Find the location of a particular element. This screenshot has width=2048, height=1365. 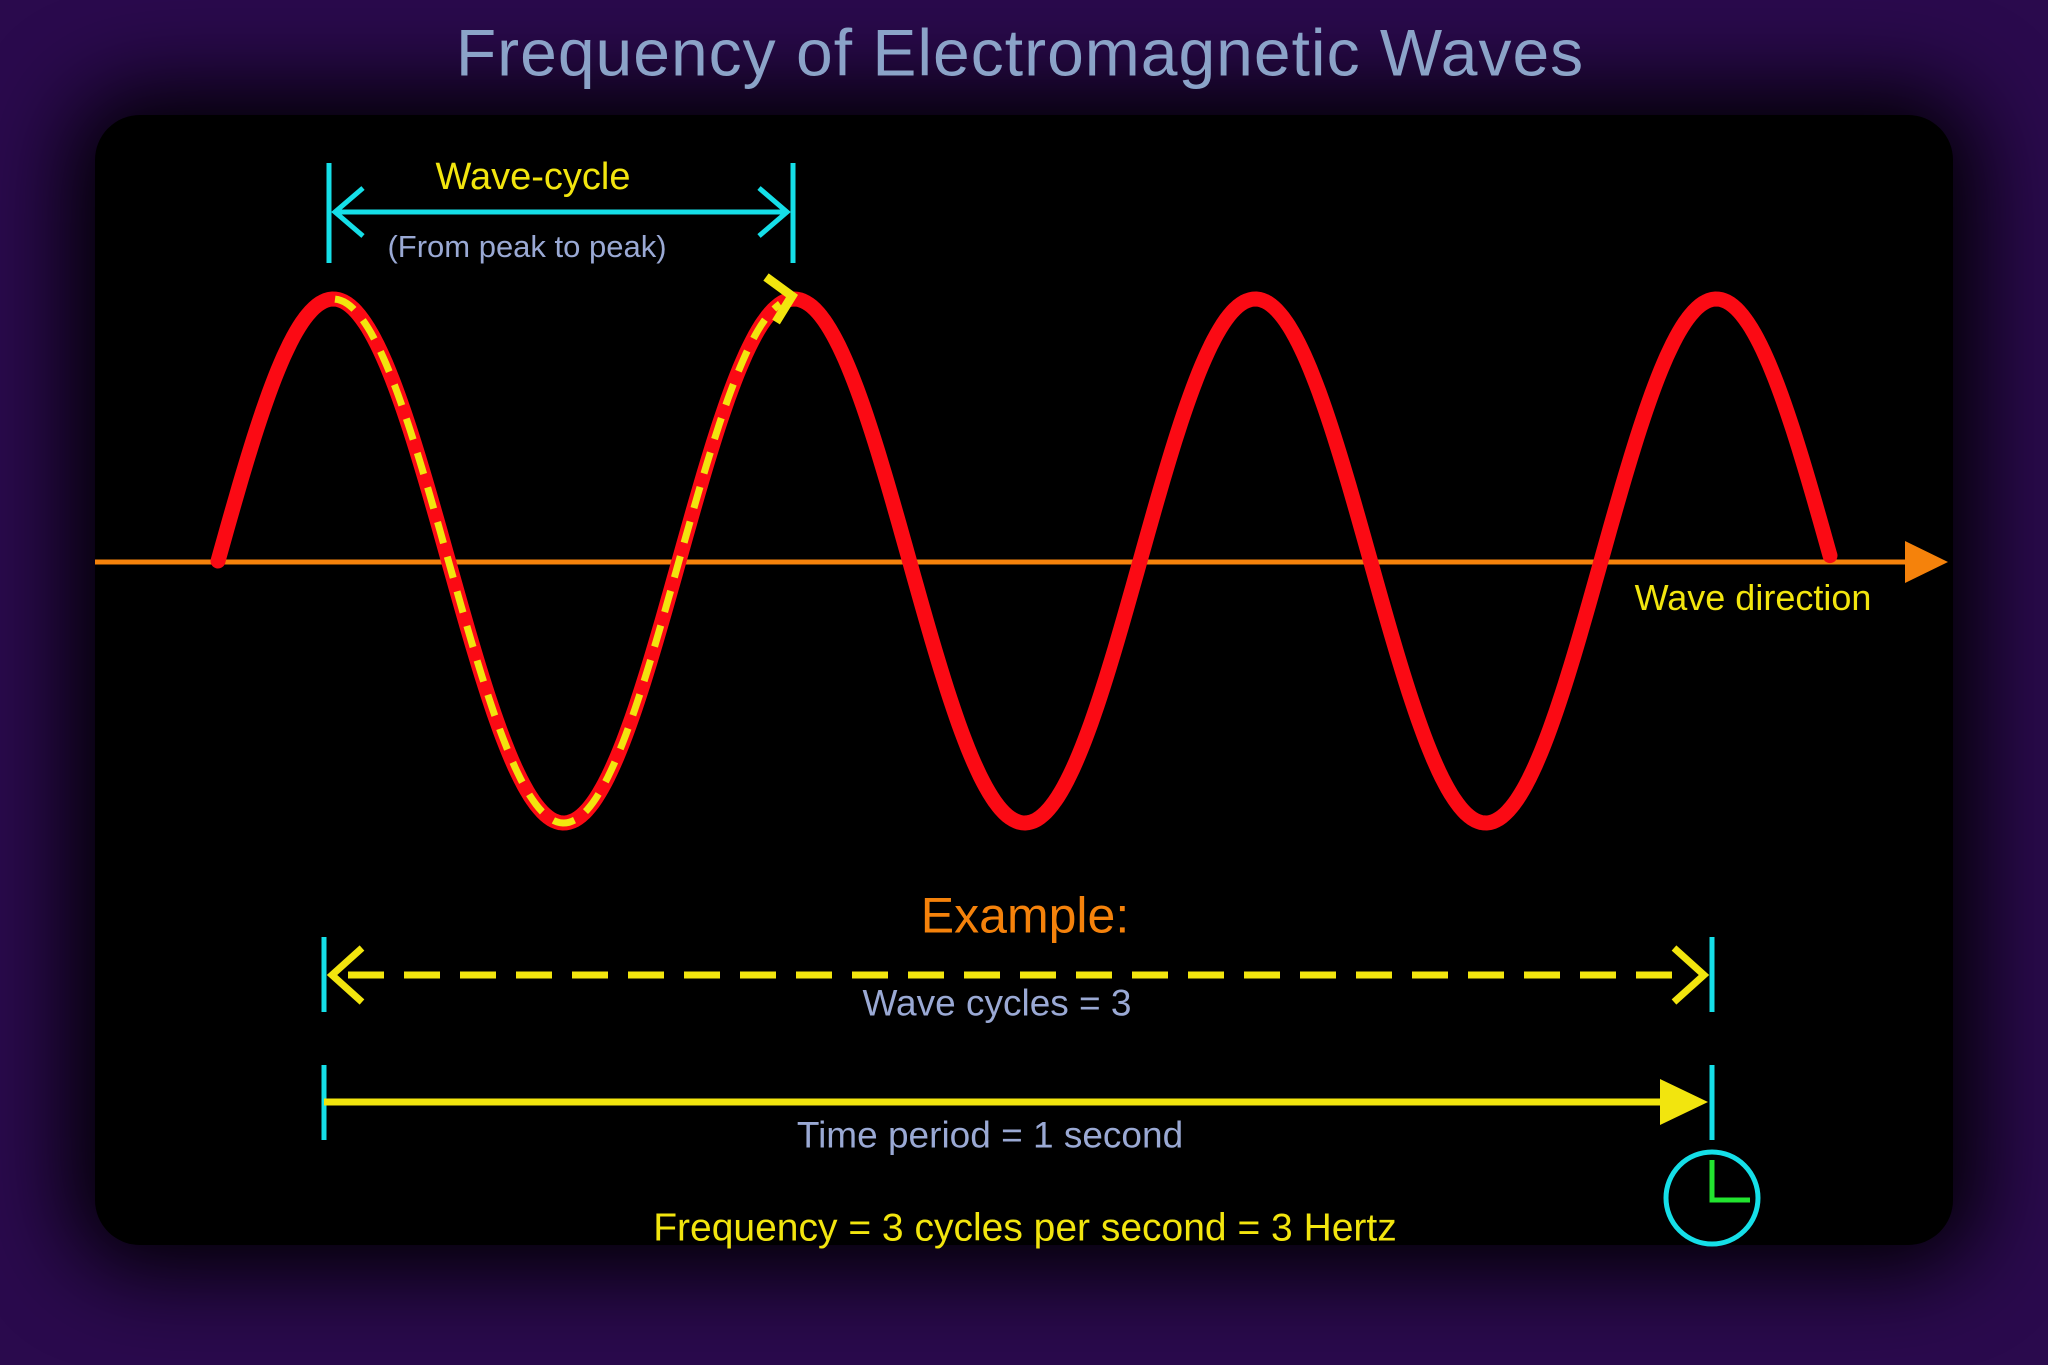

wave-cycle-label: Wave-cycle is located at coordinates (533, 177).